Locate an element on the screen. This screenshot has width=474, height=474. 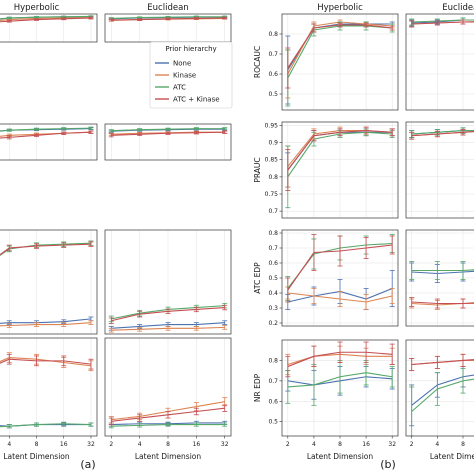
panel-b-r1-c0: 0.7 0.75 0.8 0.85 0.9 0.95 is located at coordinates (332, 170).